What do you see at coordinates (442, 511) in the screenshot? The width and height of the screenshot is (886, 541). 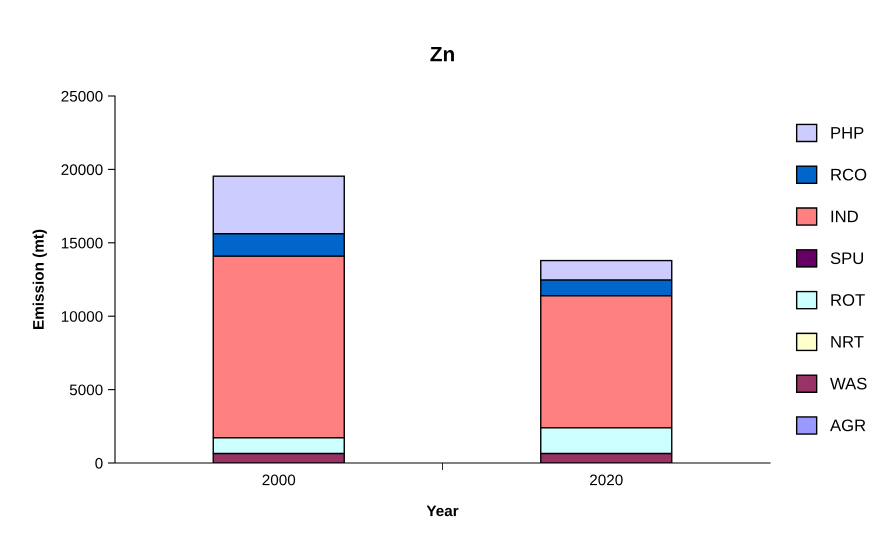 I see `x-axis-title: Year` at bounding box center [442, 511].